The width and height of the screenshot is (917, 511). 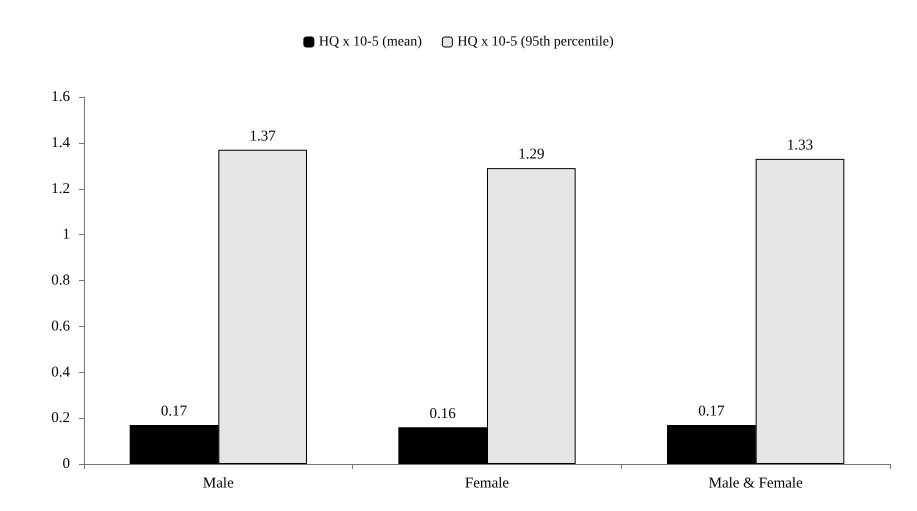 What do you see at coordinates (60, 188) in the screenshot?
I see `y-tick-label: 1.2` at bounding box center [60, 188].